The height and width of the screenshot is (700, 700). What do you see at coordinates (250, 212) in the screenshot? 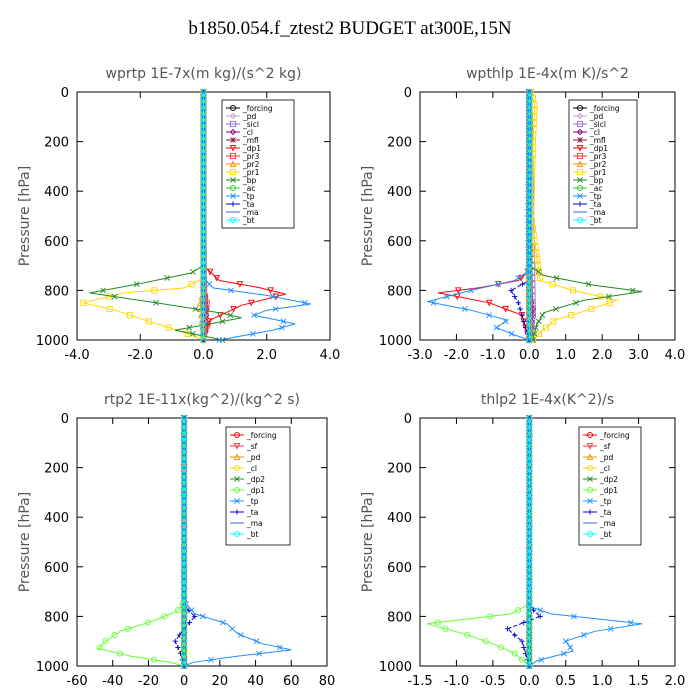
I see `legend-label: _ma` at bounding box center [250, 212].